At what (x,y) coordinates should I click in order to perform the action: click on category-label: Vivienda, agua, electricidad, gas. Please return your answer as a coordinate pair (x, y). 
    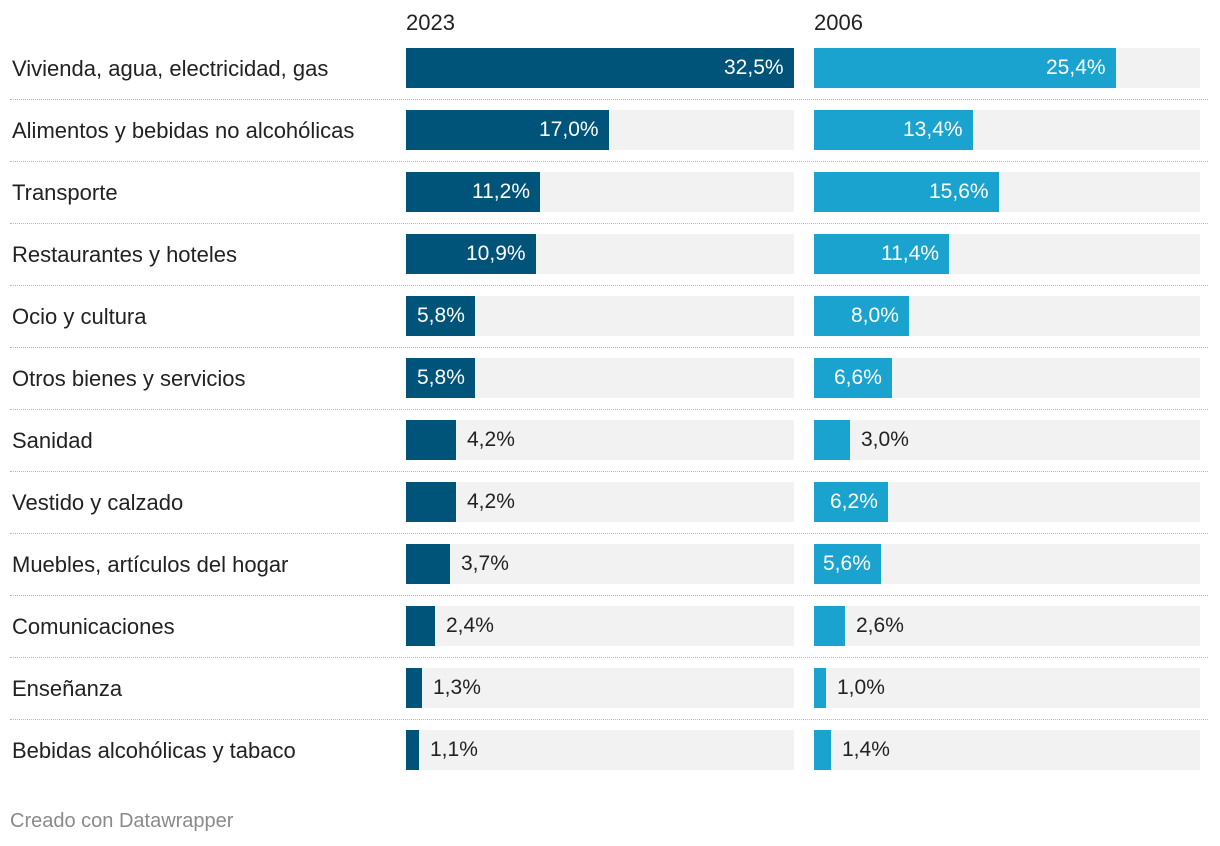
    Looking at the image, I should click on (170, 68).